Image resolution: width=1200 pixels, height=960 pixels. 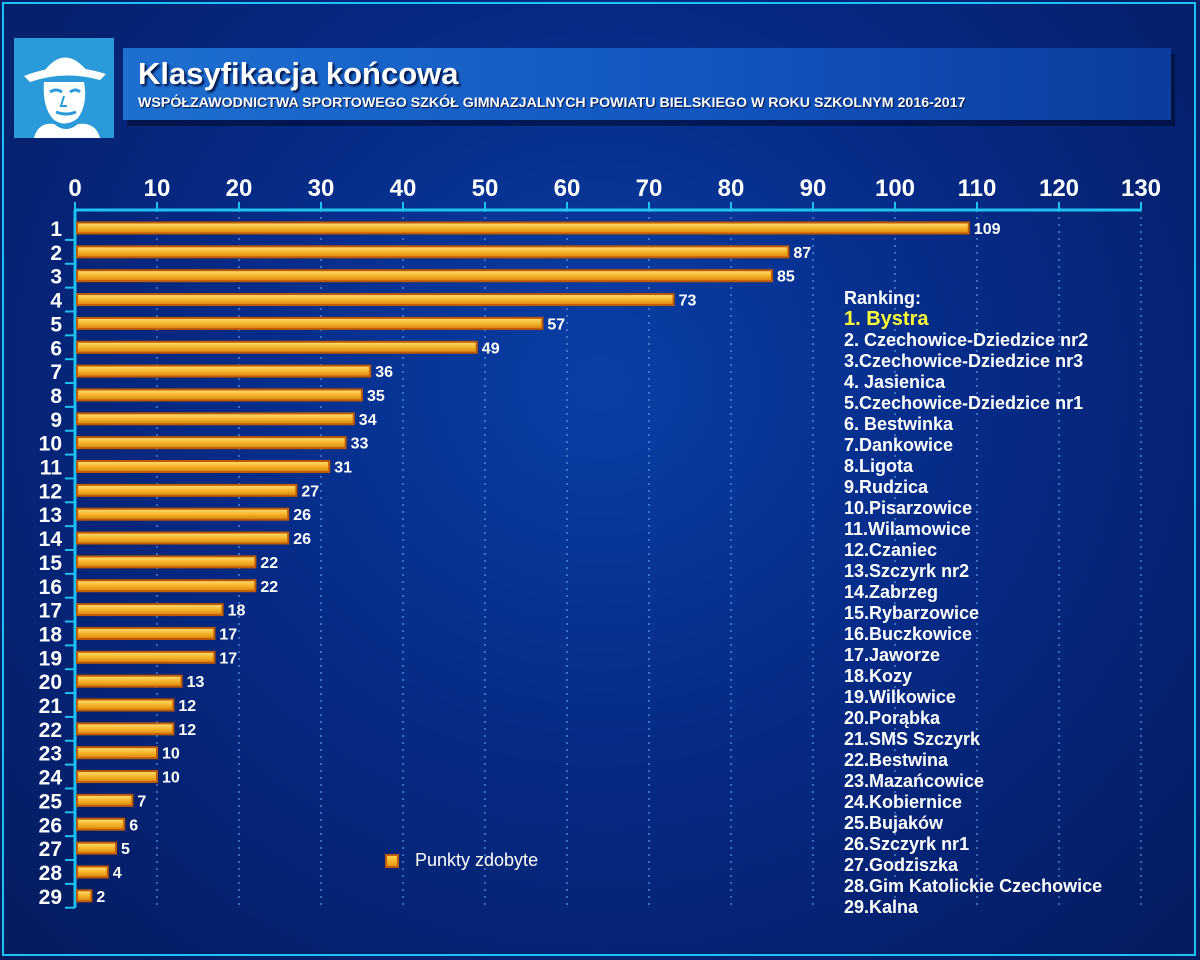 I want to click on category-label: 10, so click(x=50, y=444).